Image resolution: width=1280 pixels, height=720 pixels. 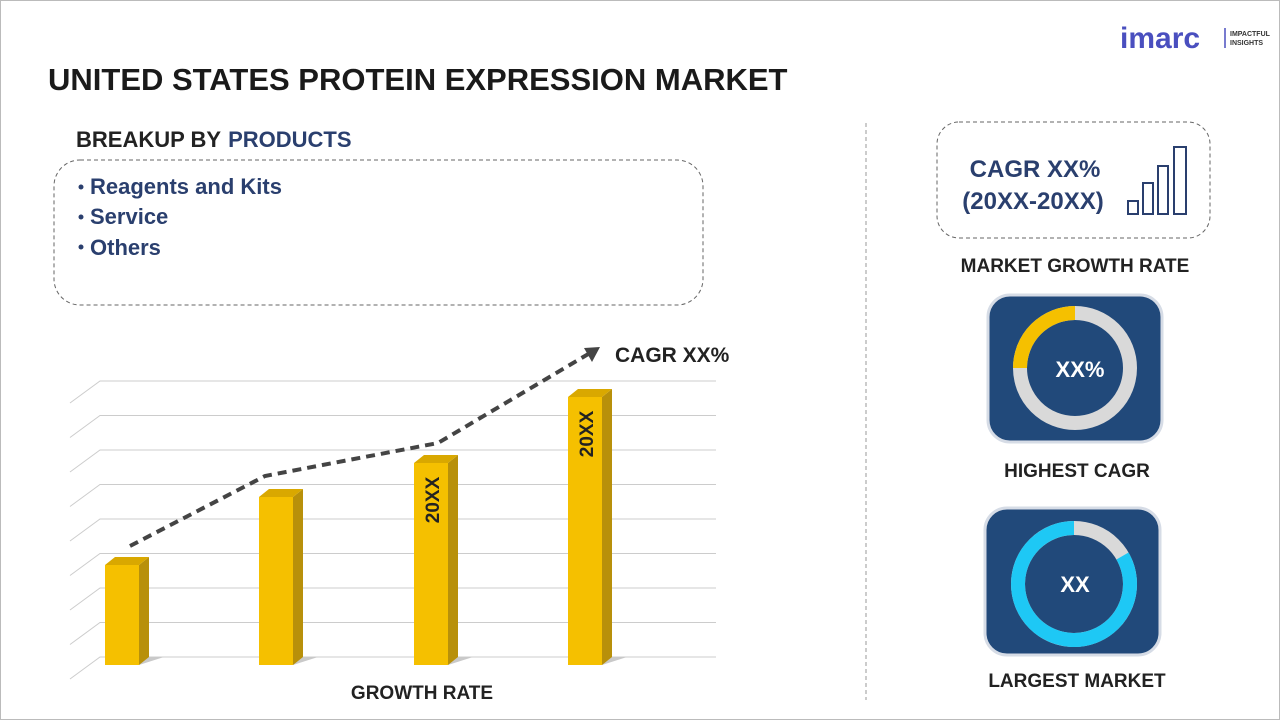 I want to click on card-label: MARKET GROWTH RATE, so click(x=1075, y=266).